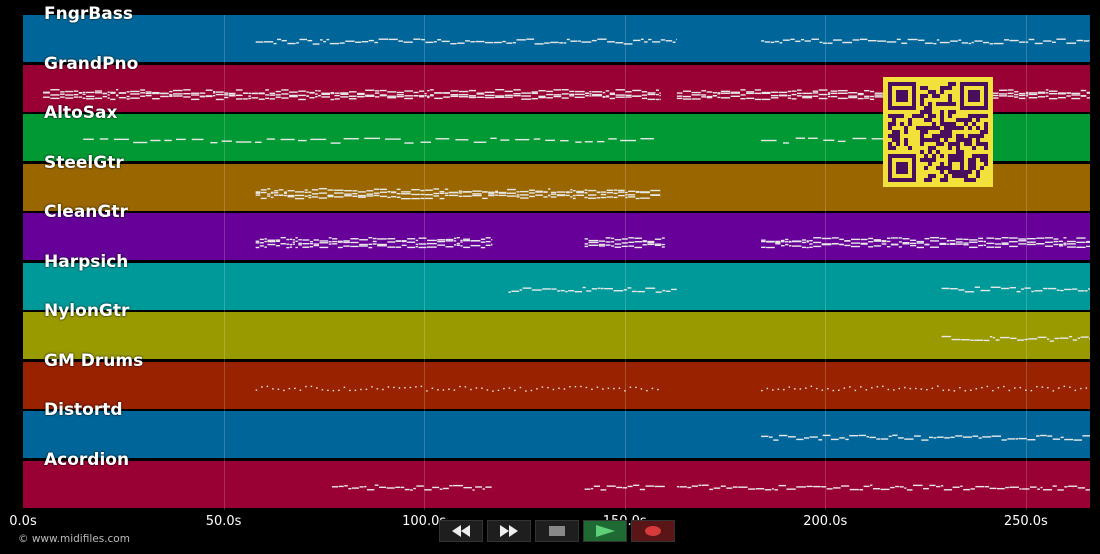 This screenshot has width=1100, height=554. I want to click on track-gm-drums: GM Drums, so click(556, 380).